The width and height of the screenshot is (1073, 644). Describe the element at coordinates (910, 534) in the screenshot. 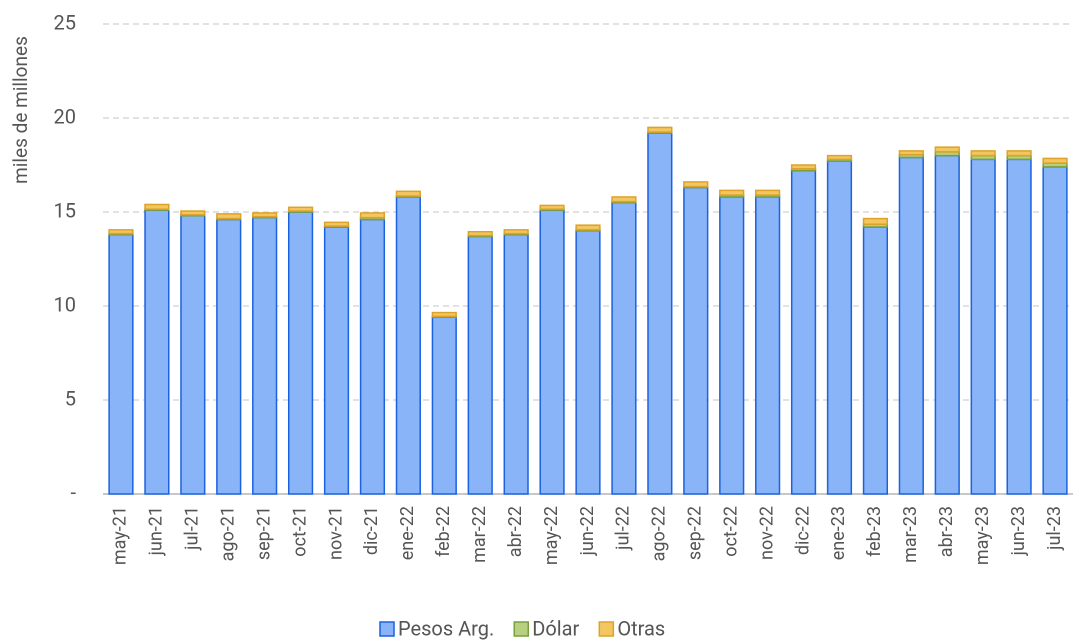

I see `x-tick-label: mar-23` at that location.